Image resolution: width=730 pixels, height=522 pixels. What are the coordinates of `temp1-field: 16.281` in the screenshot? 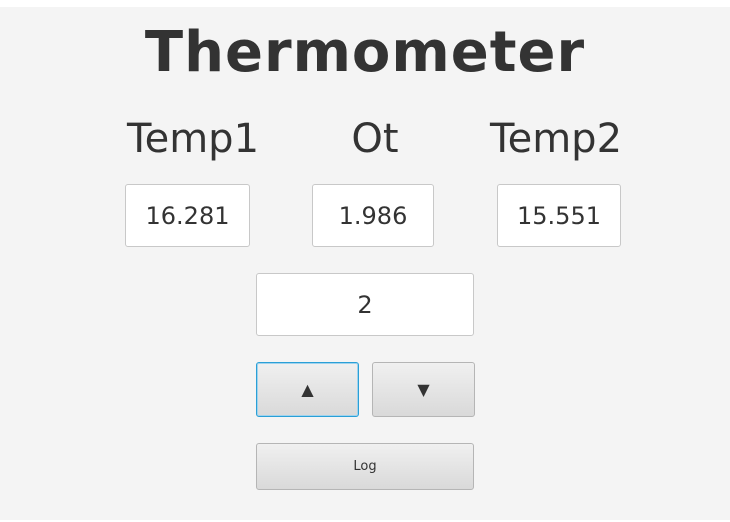 It's located at (187, 215).